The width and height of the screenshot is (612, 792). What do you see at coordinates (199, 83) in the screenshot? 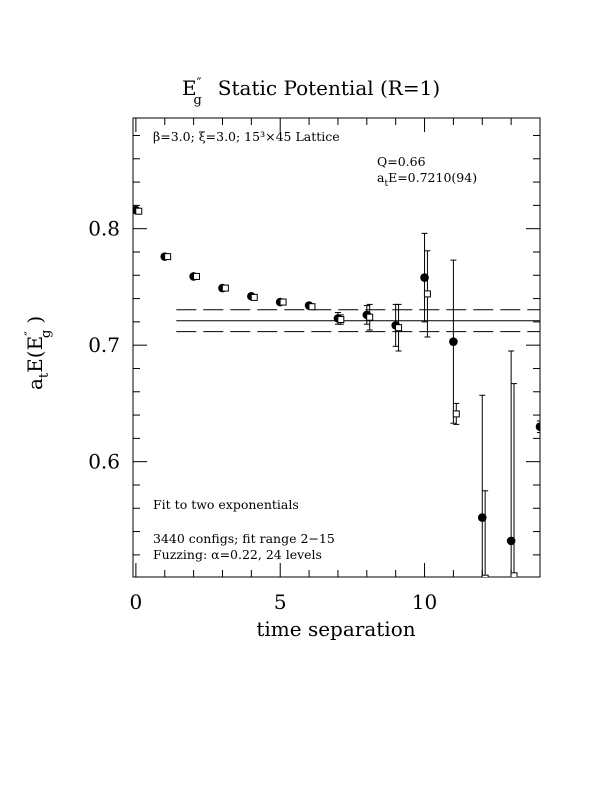
I see `title-double-prime: ″` at bounding box center [199, 83].